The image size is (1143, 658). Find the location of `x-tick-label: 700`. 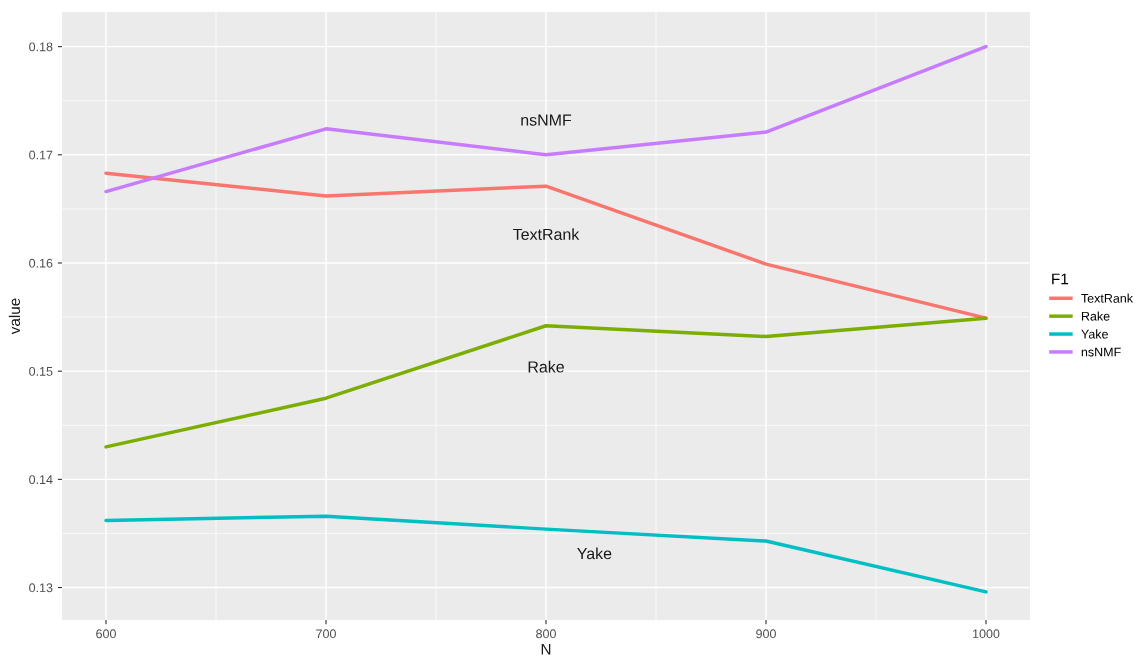

x-tick-label: 700 is located at coordinates (326, 634).